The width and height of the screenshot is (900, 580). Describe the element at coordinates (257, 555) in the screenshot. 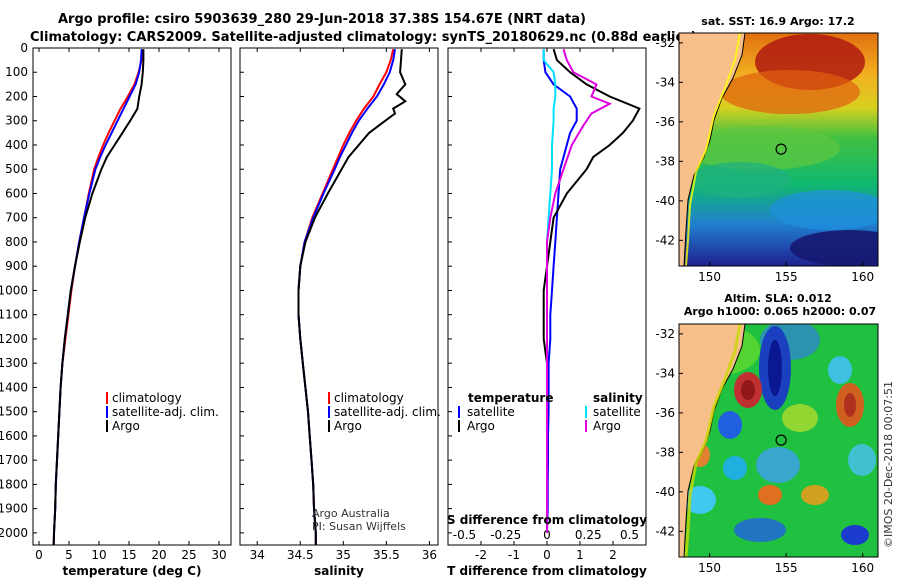

I see `x-tick-label: 34` at that location.